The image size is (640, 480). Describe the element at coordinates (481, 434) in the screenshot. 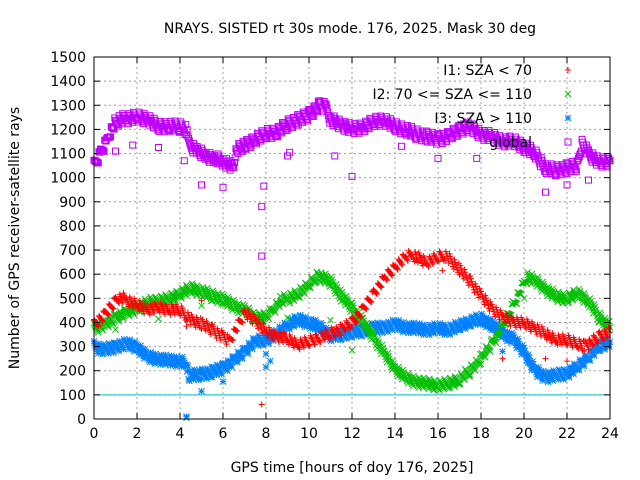

I see `x-tick-label: 18` at that location.